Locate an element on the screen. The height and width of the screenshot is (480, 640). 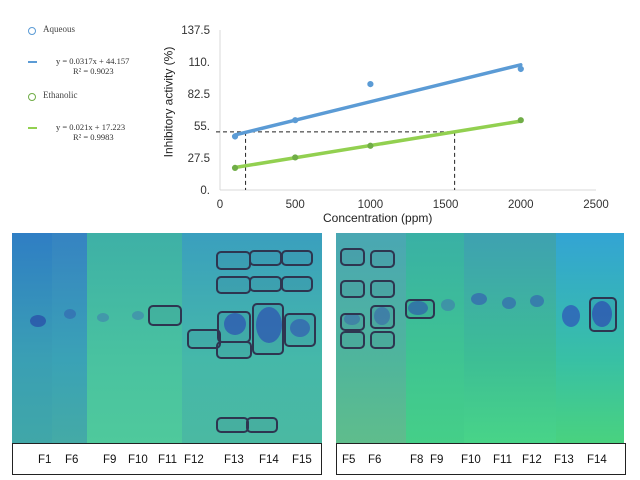
lane-label-f15: F15 is located at coordinates (302, 460).